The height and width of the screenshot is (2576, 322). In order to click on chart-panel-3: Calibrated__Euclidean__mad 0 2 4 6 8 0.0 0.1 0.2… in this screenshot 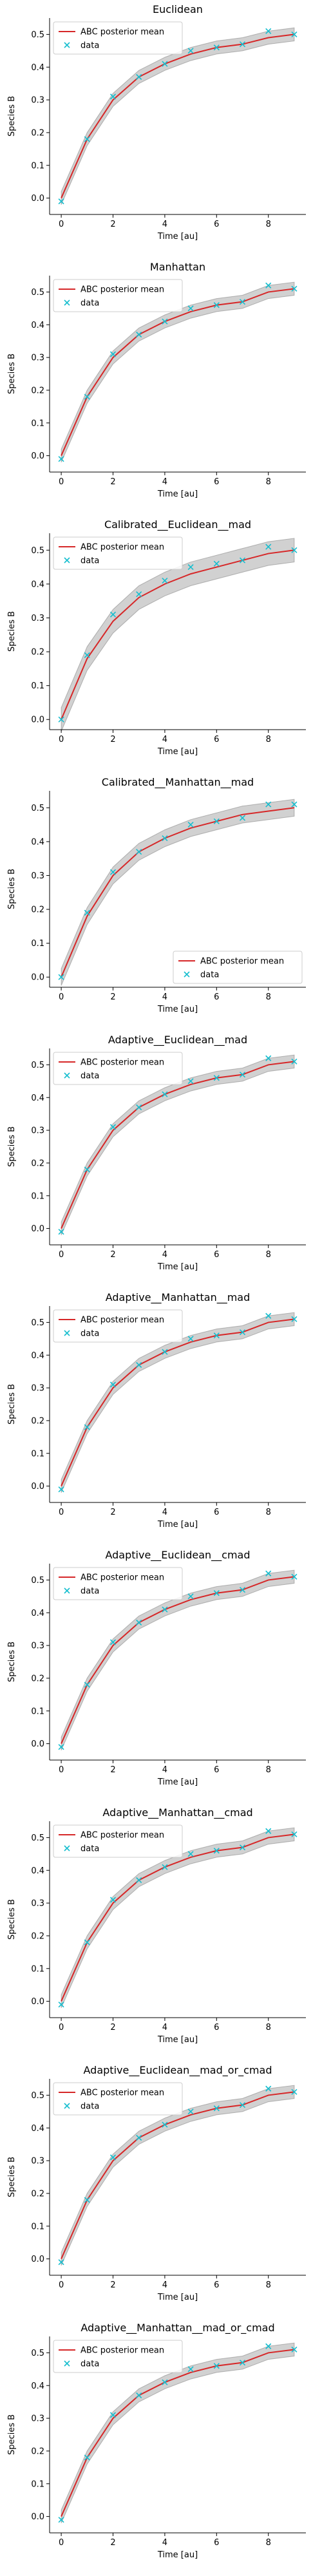, I will do `click(156, 637)`.